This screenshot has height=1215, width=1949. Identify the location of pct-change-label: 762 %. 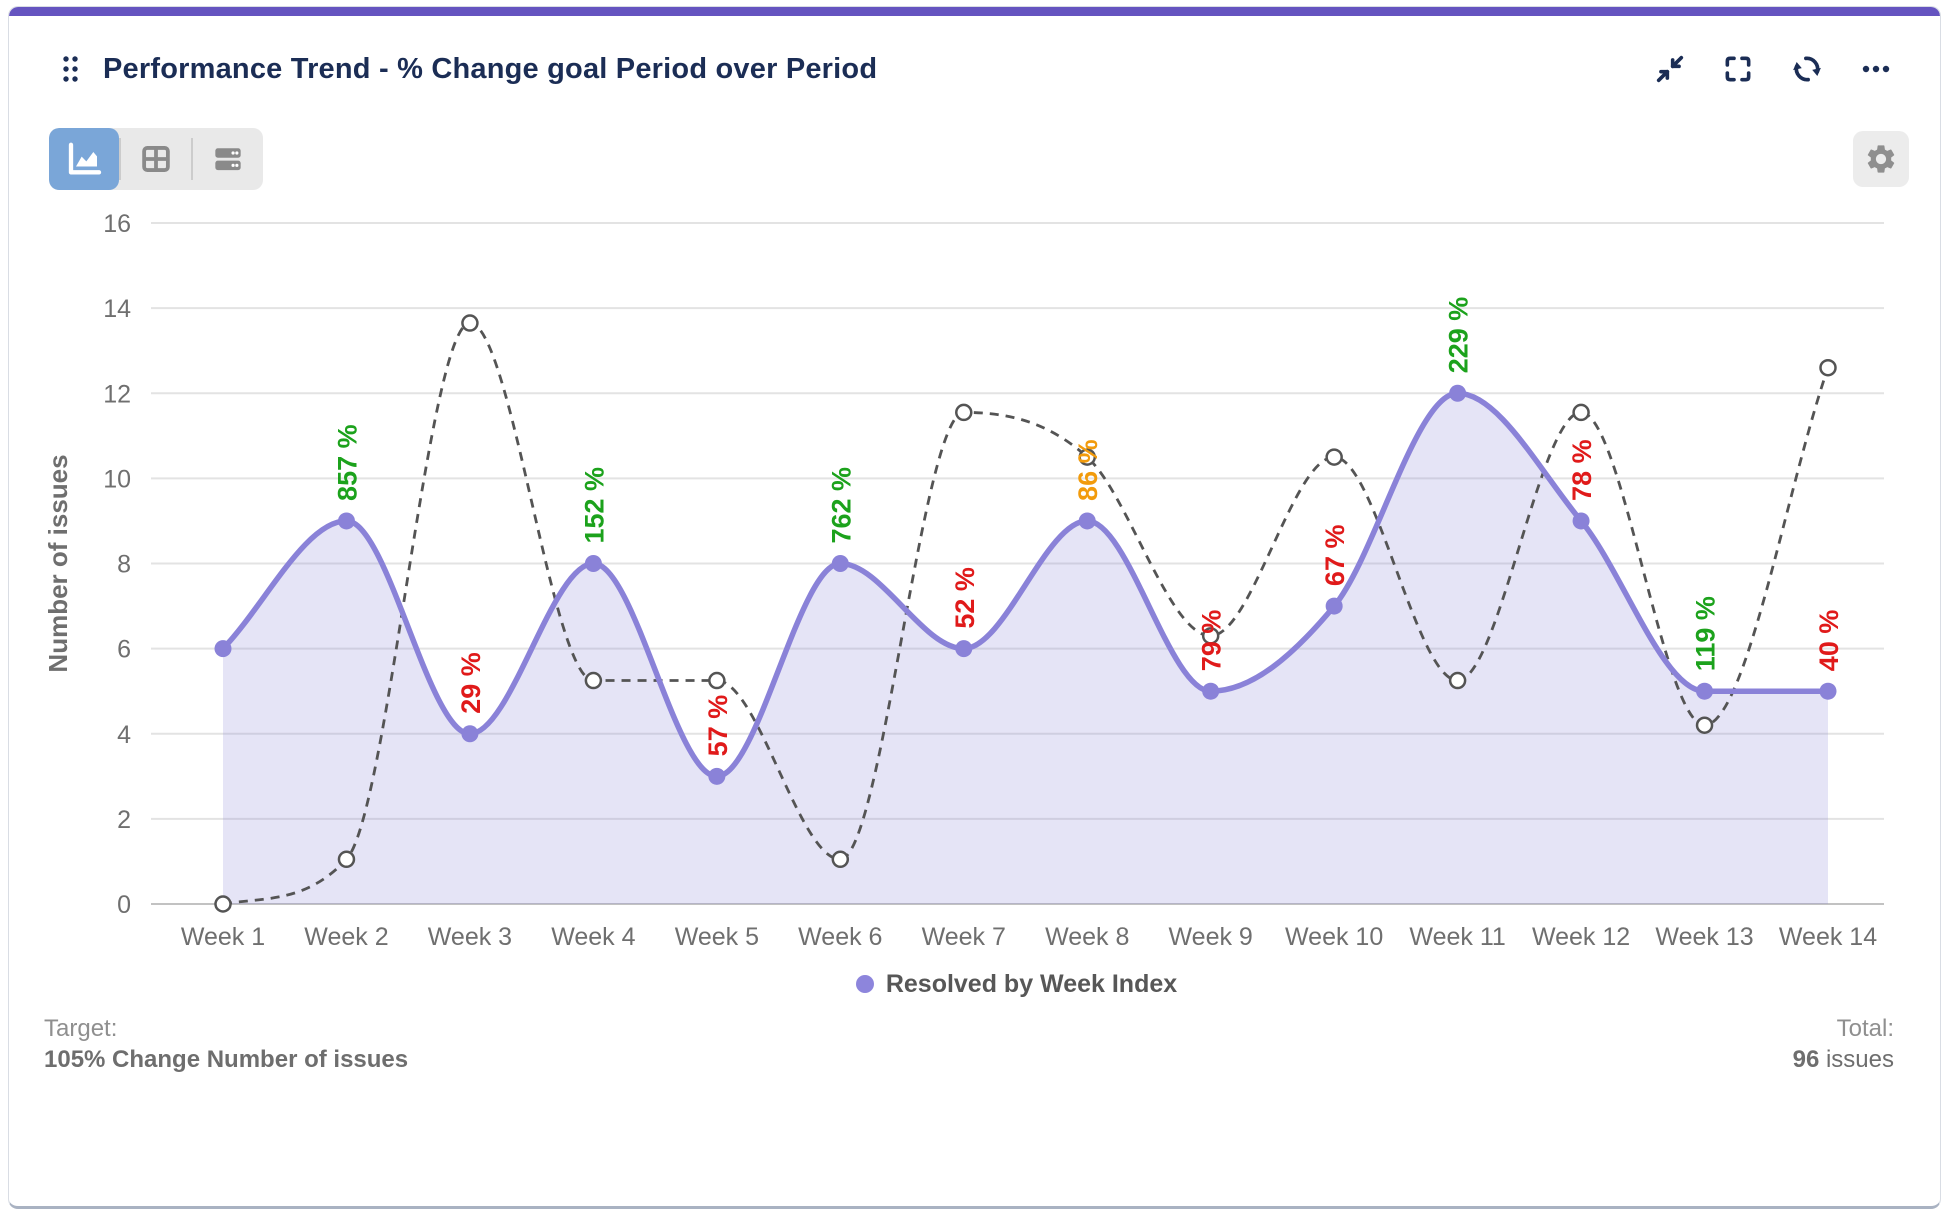
(841, 505).